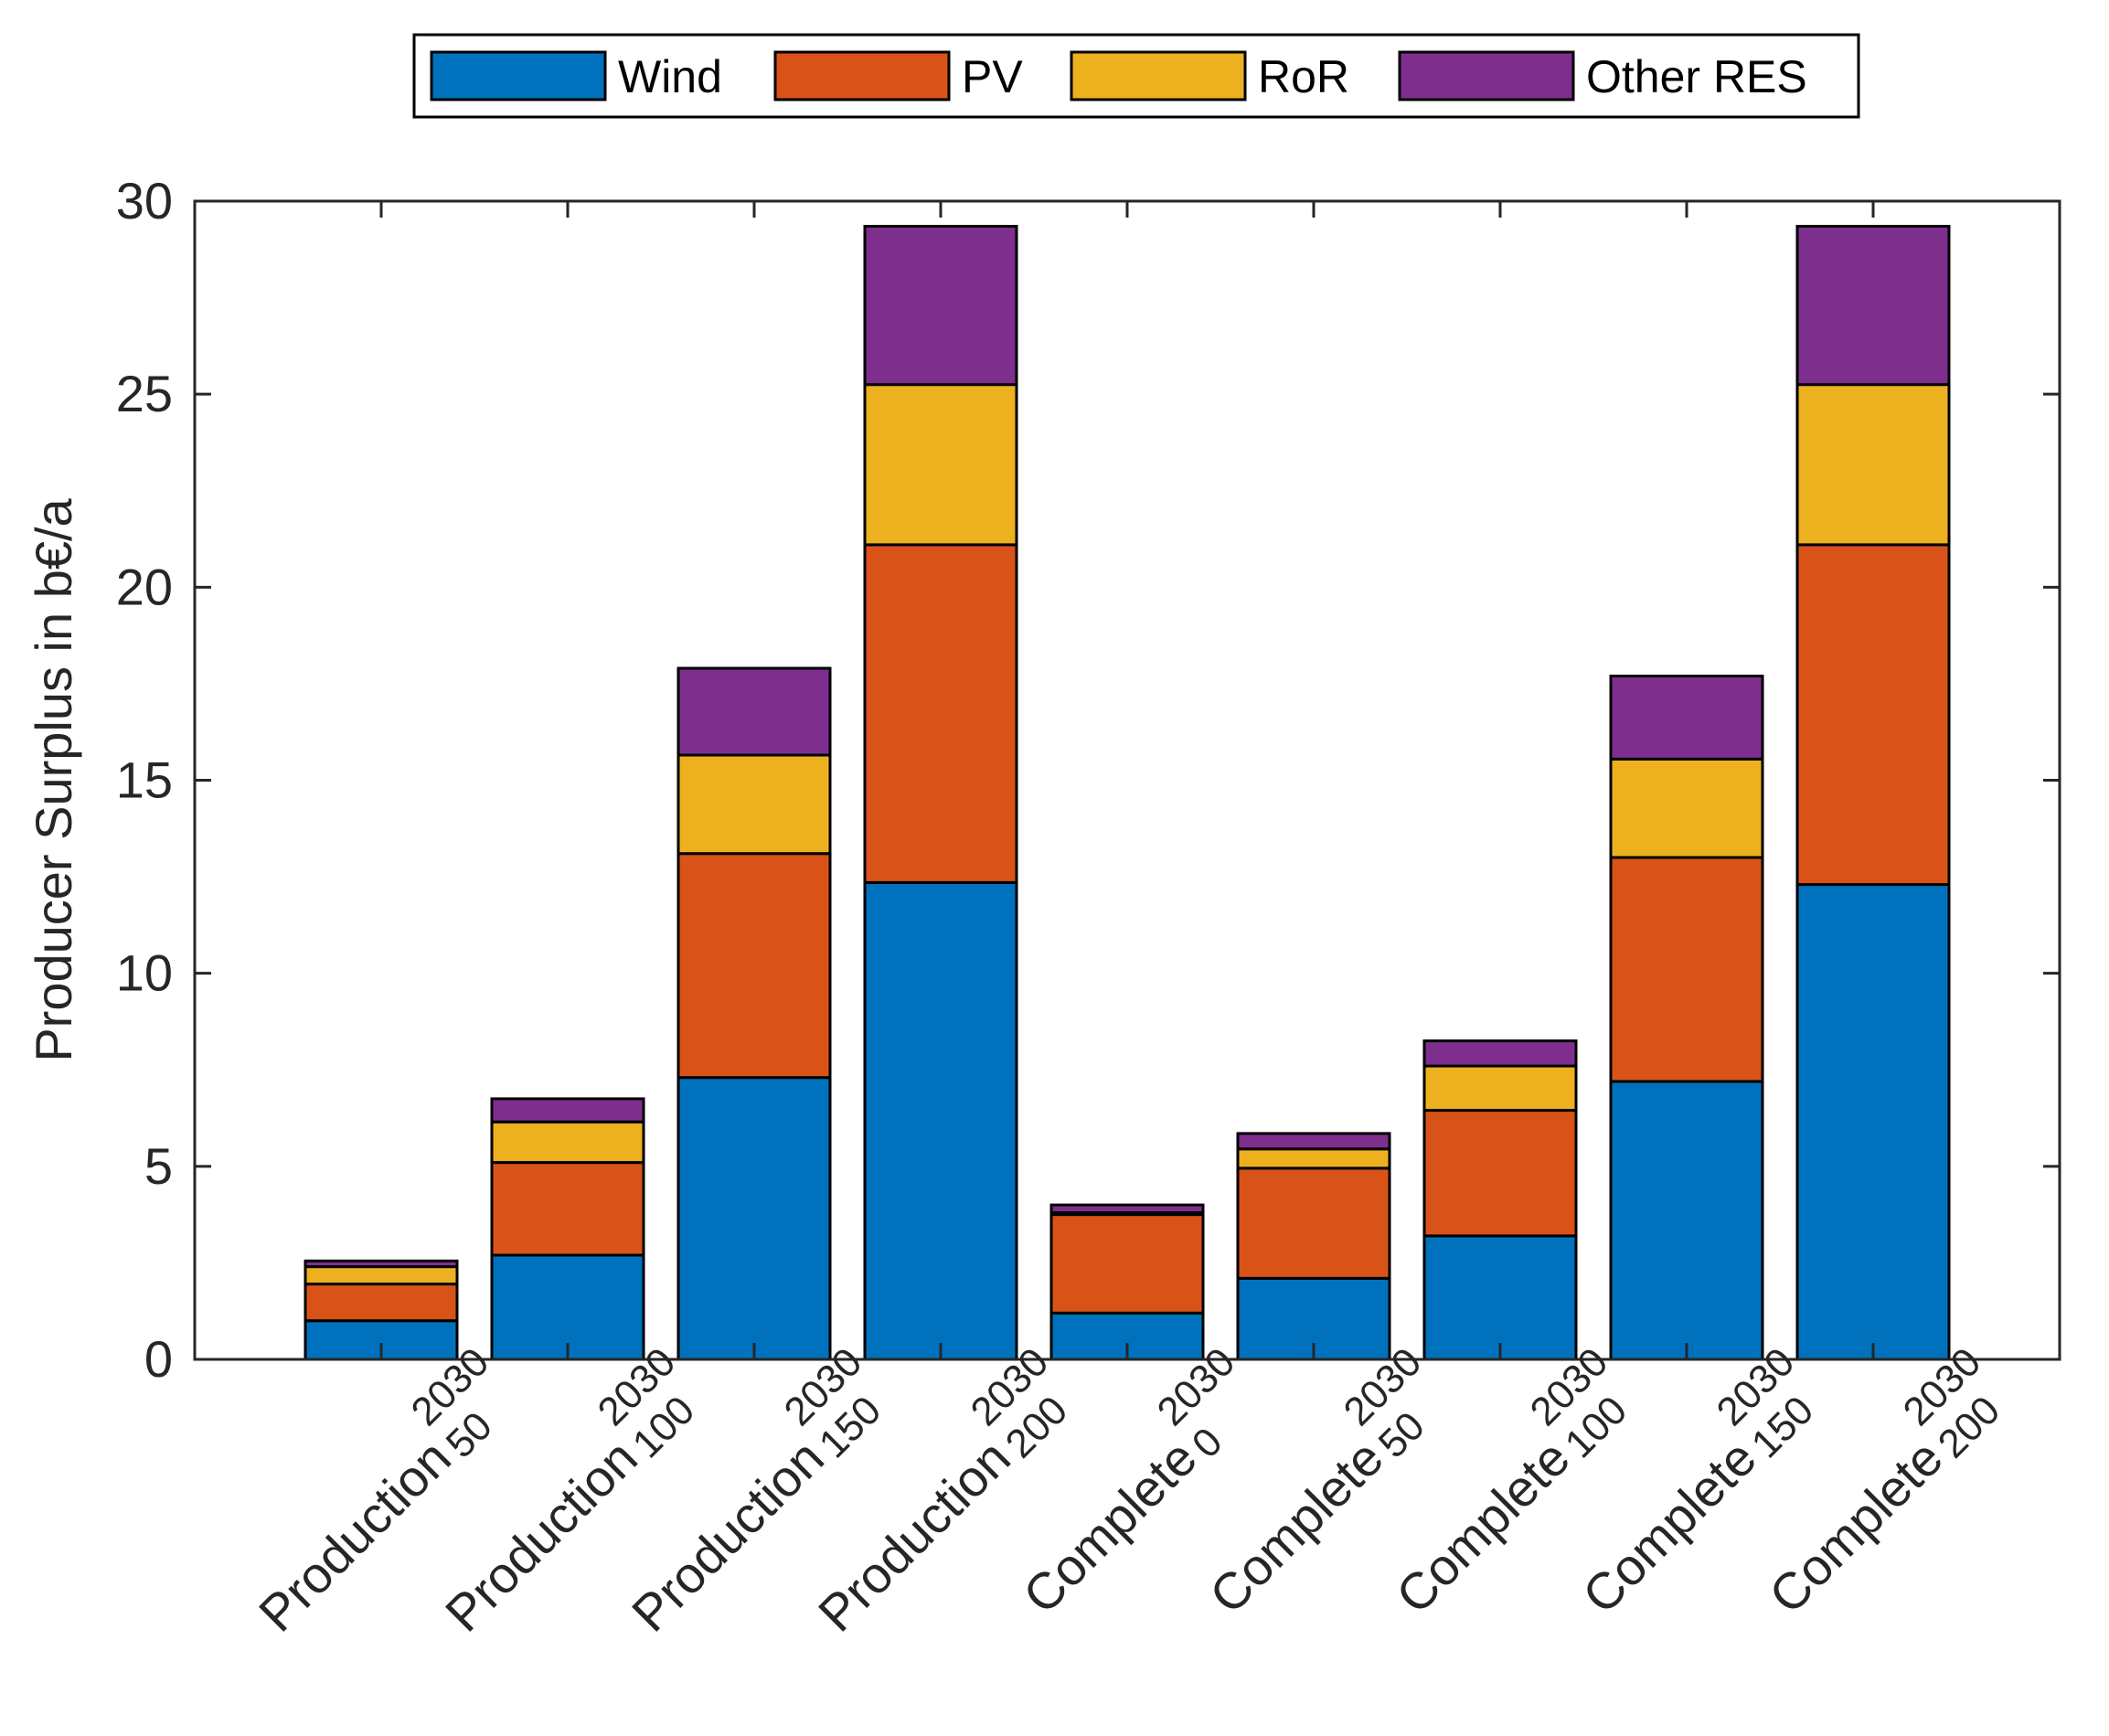 This screenshot has width=2109, height=1736. I want to click on y-tick-label: 15, so click(144, 780).